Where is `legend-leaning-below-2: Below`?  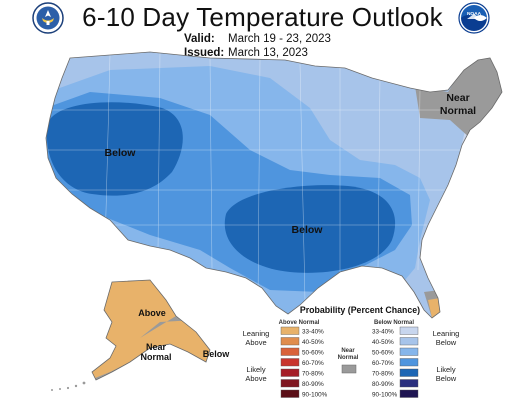 legend-leaning-below-2: Below is located at coordinates (446, 342).